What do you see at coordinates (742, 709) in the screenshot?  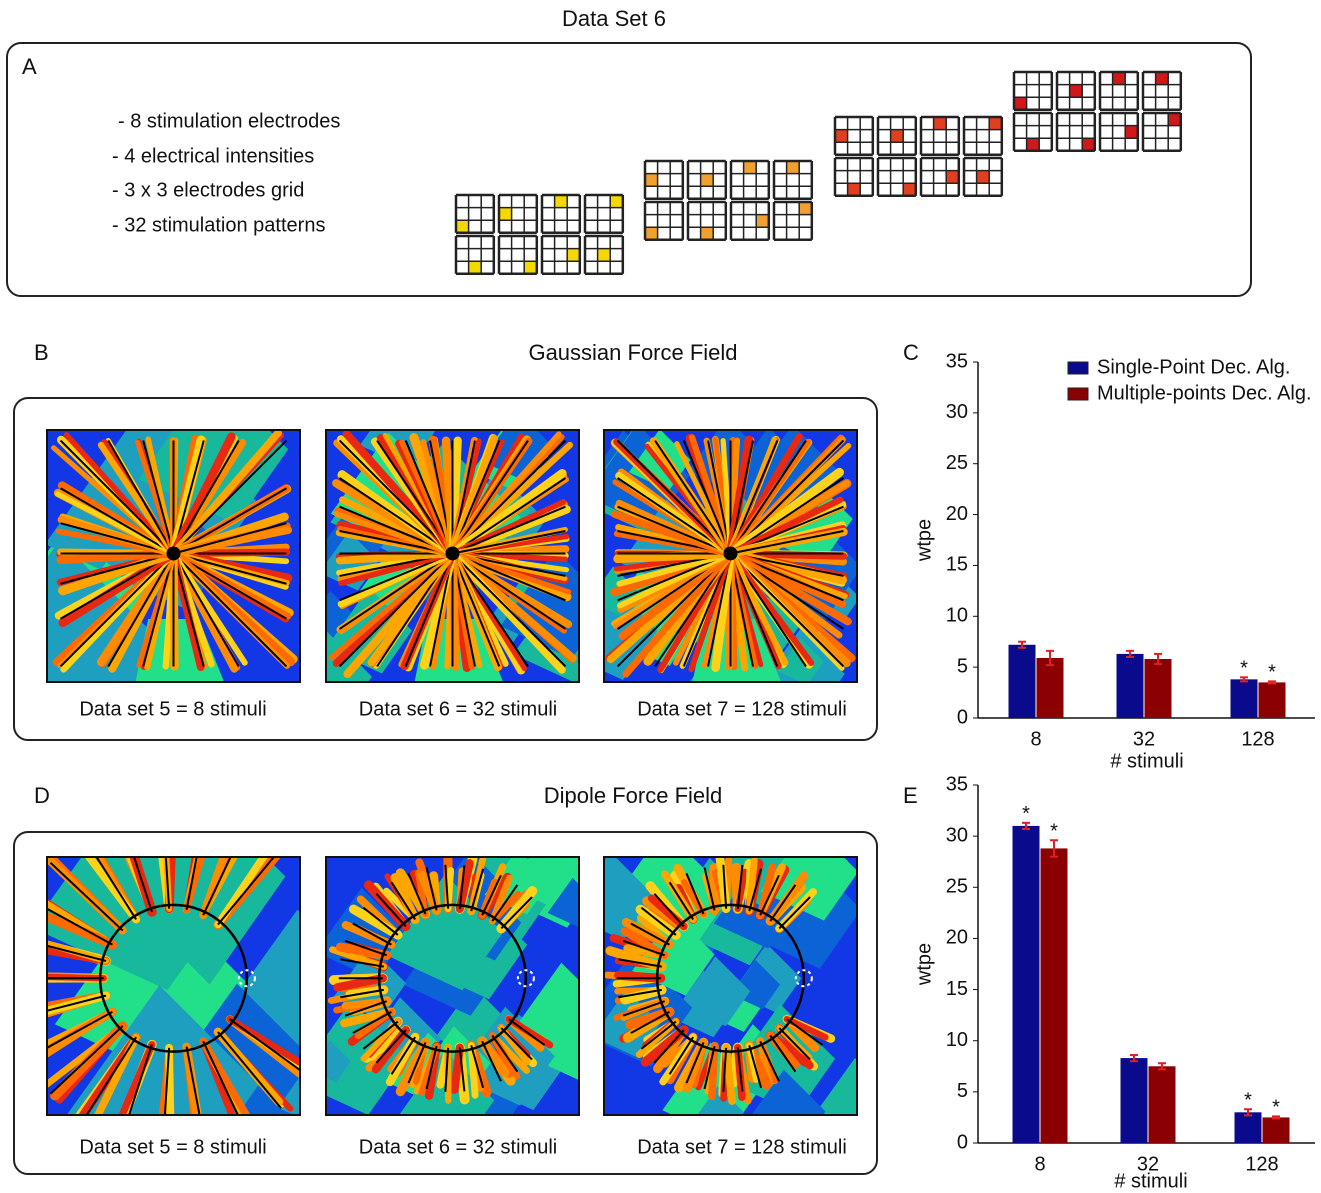 I see `caption: Data set 7 = 128 stimuli` at bounding box center [742, 709].